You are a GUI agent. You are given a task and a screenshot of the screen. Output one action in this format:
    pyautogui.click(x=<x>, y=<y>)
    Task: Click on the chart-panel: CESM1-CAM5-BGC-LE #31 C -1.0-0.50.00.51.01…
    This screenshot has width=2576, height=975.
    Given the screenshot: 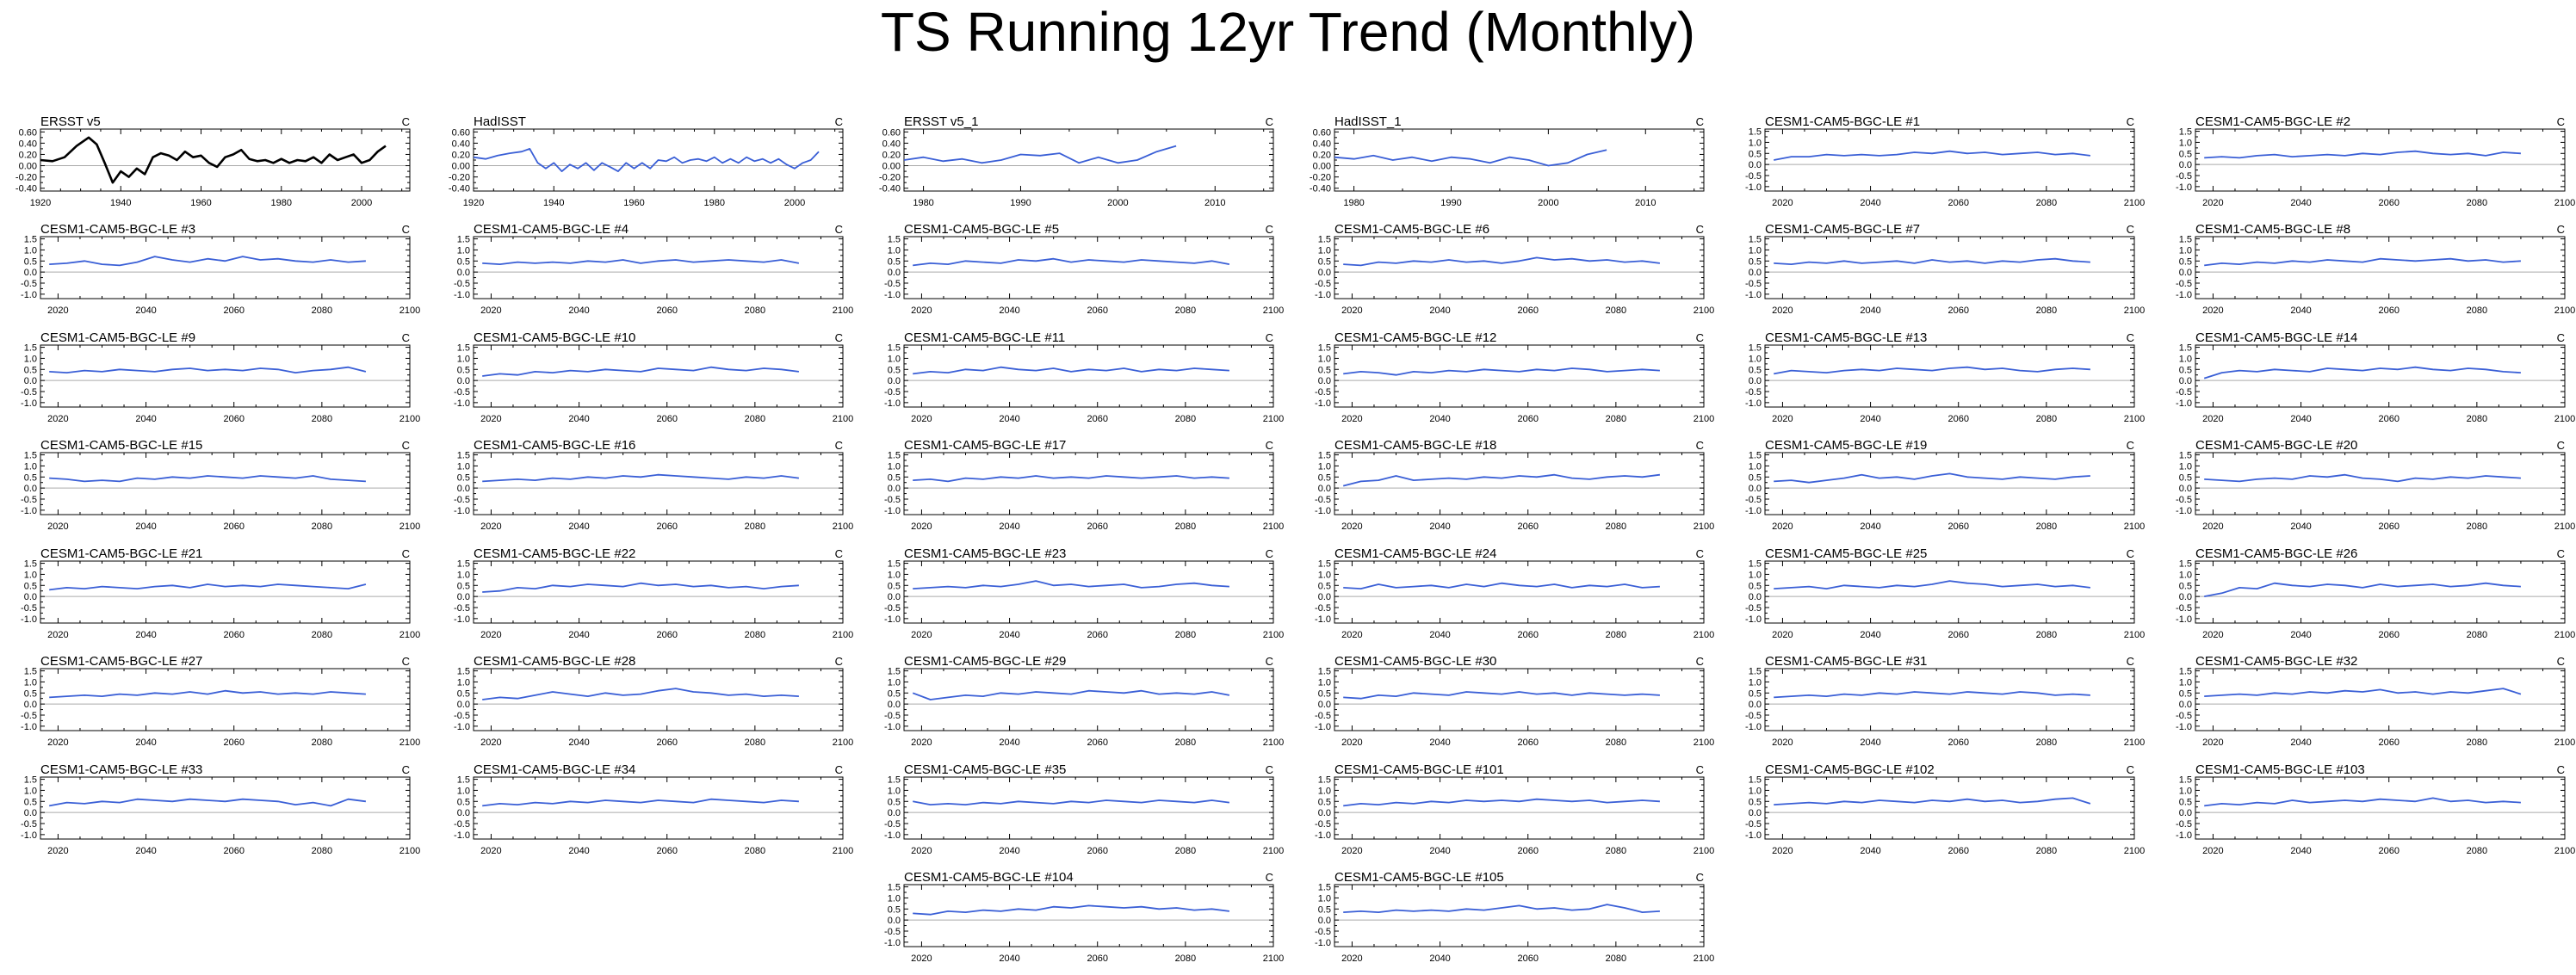 What is the action you would take?
    pyautogui.click(x=1945, y=701)
    